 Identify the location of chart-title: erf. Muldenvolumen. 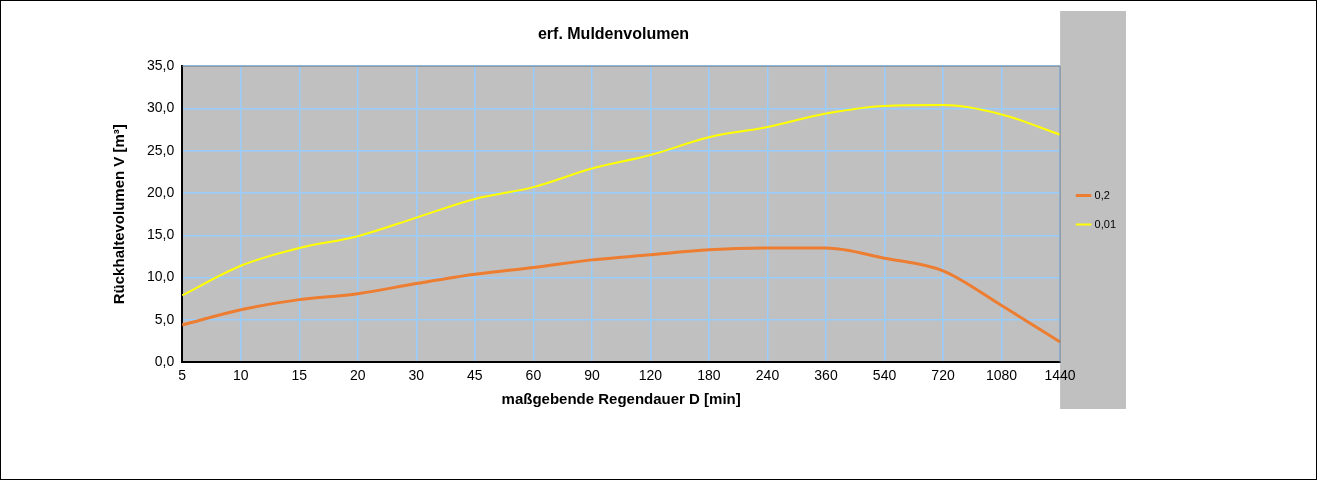
(613, 34).